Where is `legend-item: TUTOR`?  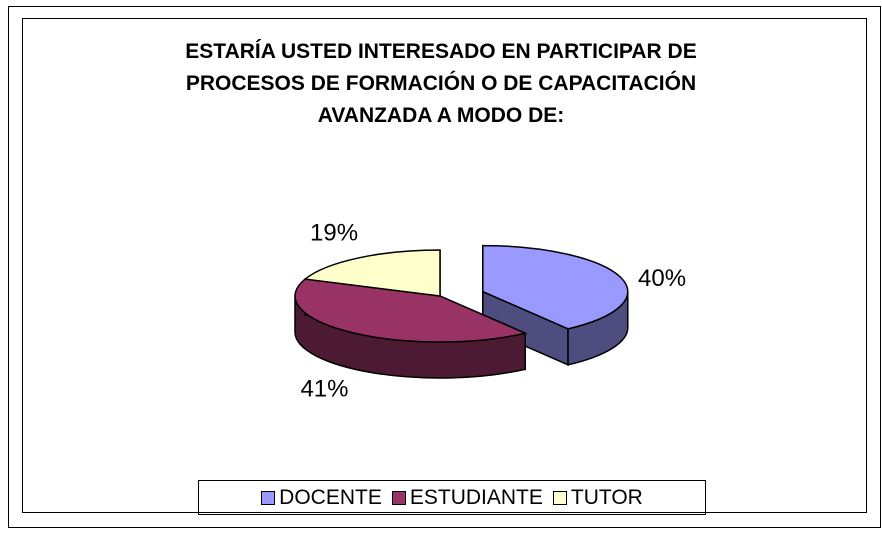 legend-item: TUTOR is located at coordinates (597, 497).